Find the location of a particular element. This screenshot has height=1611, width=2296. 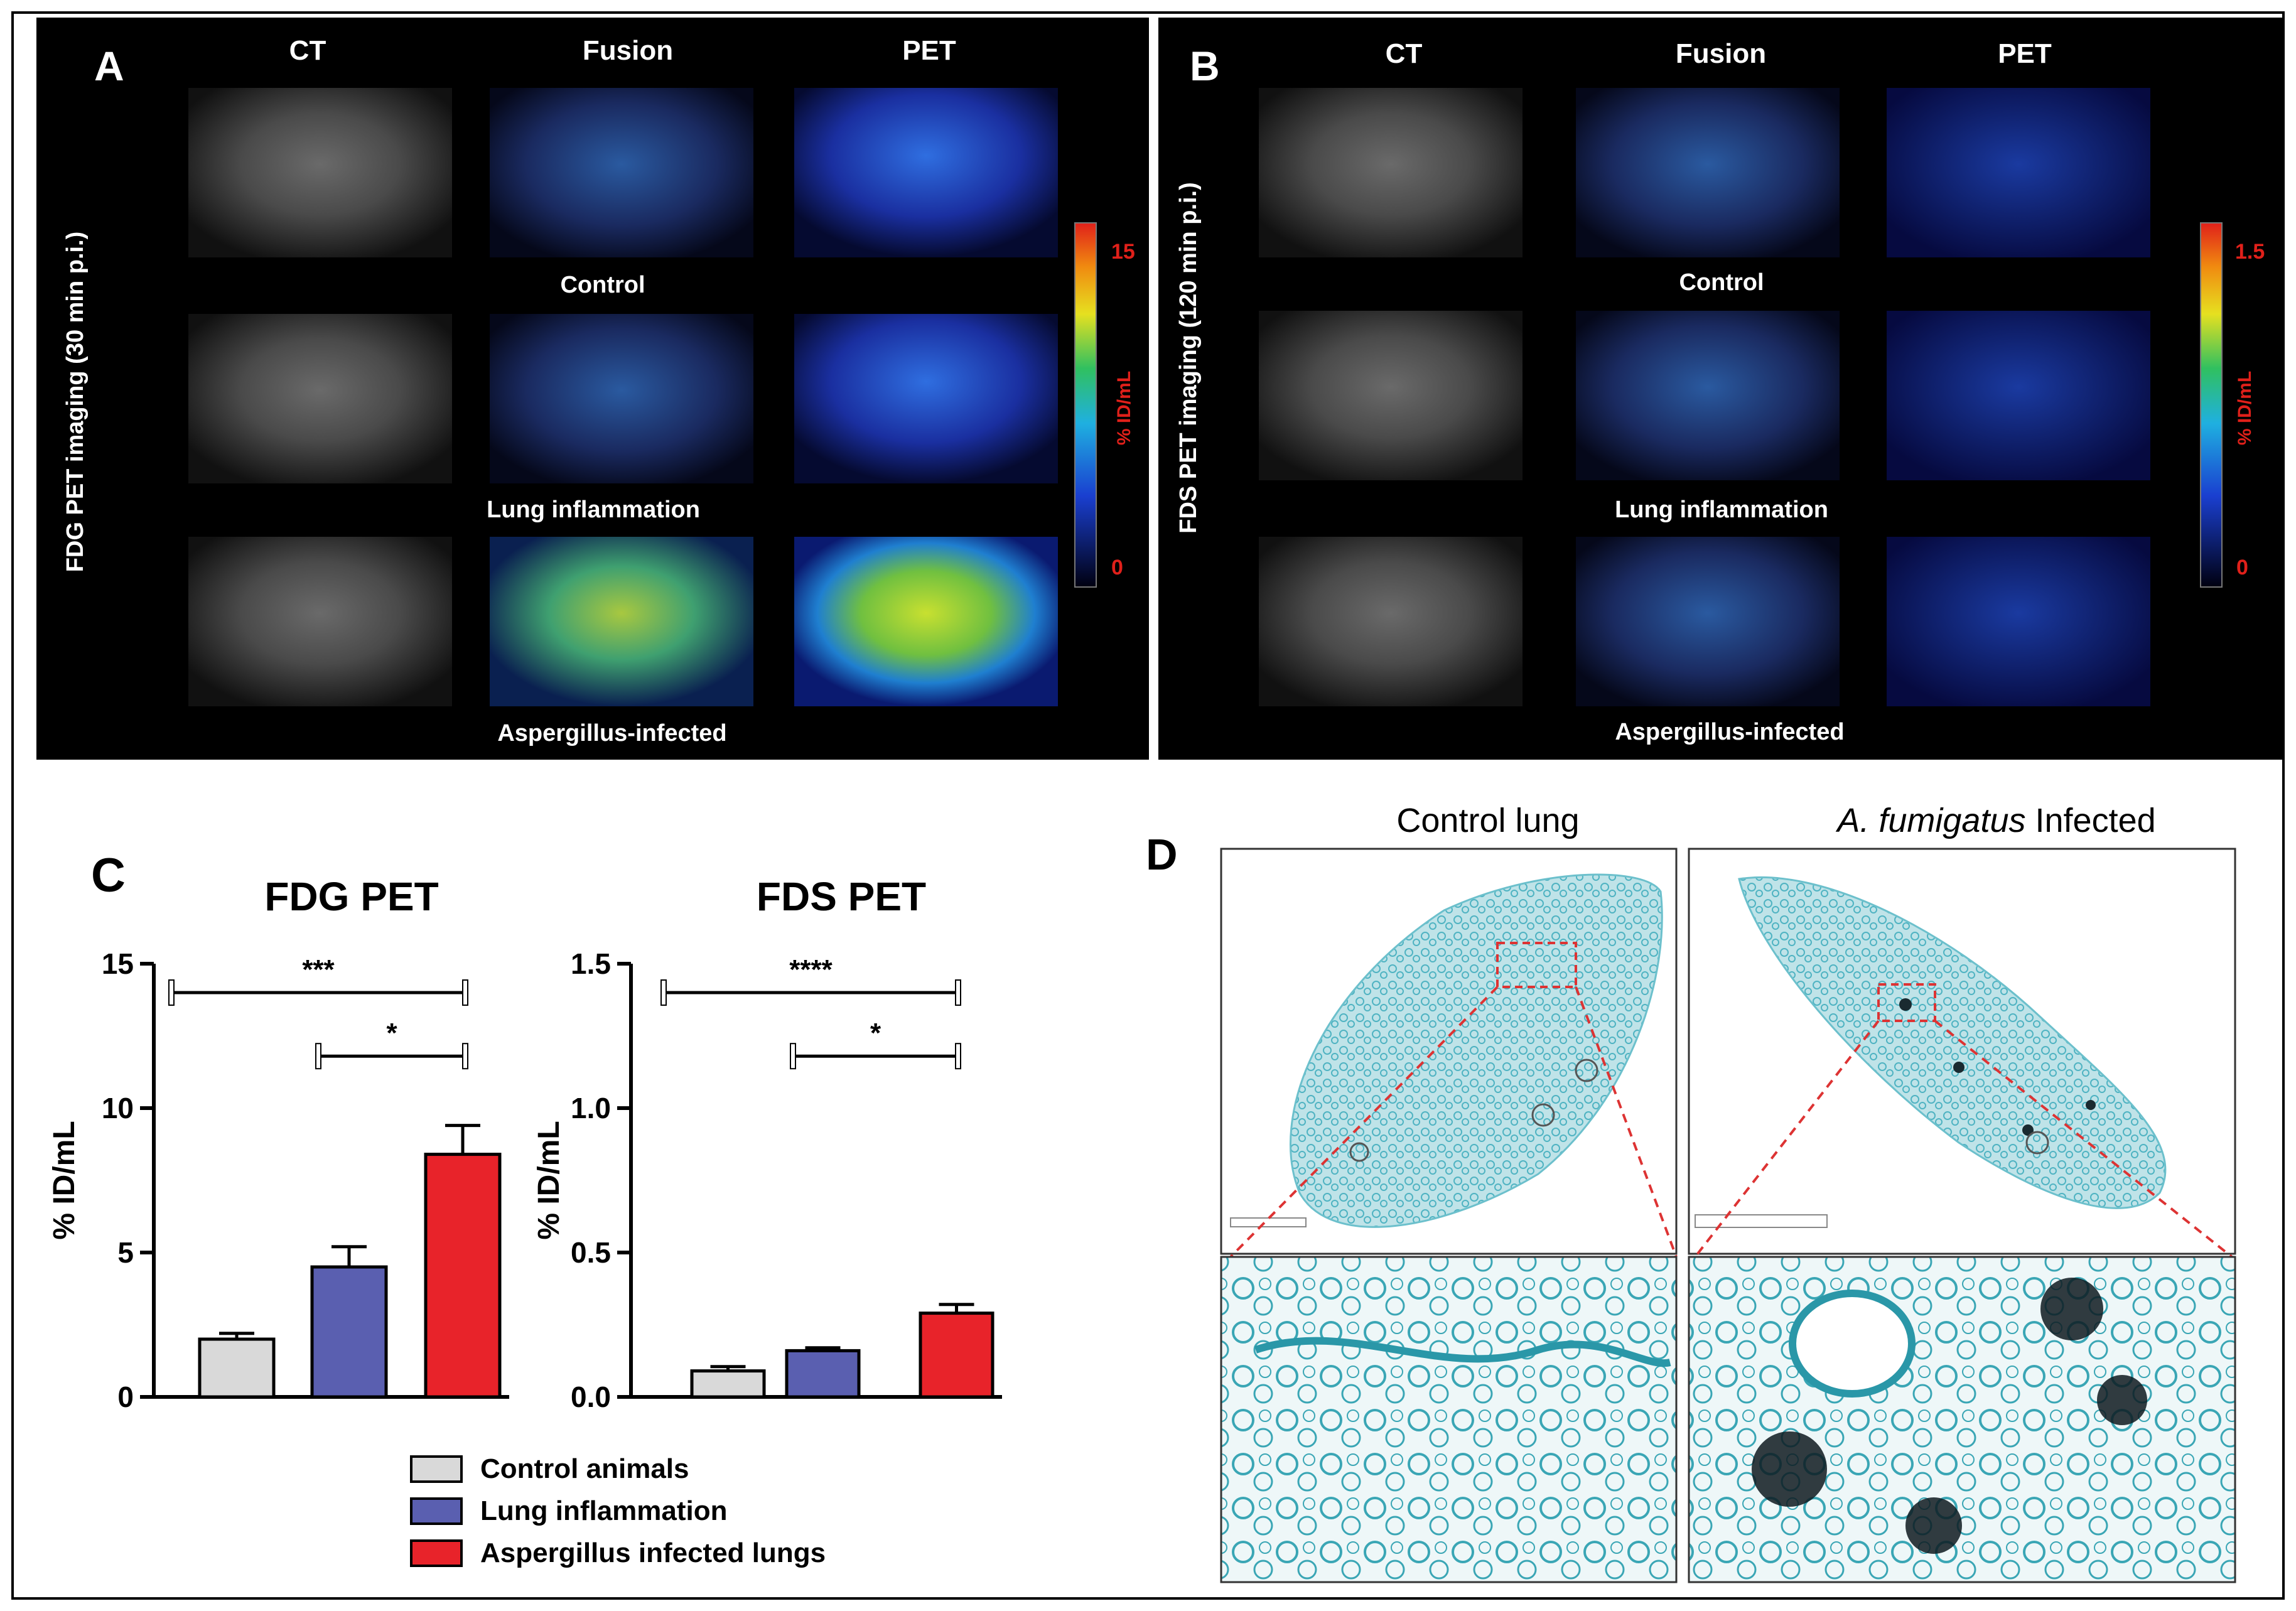

panel-d-letter: D is located at coordinates (1162, 854).